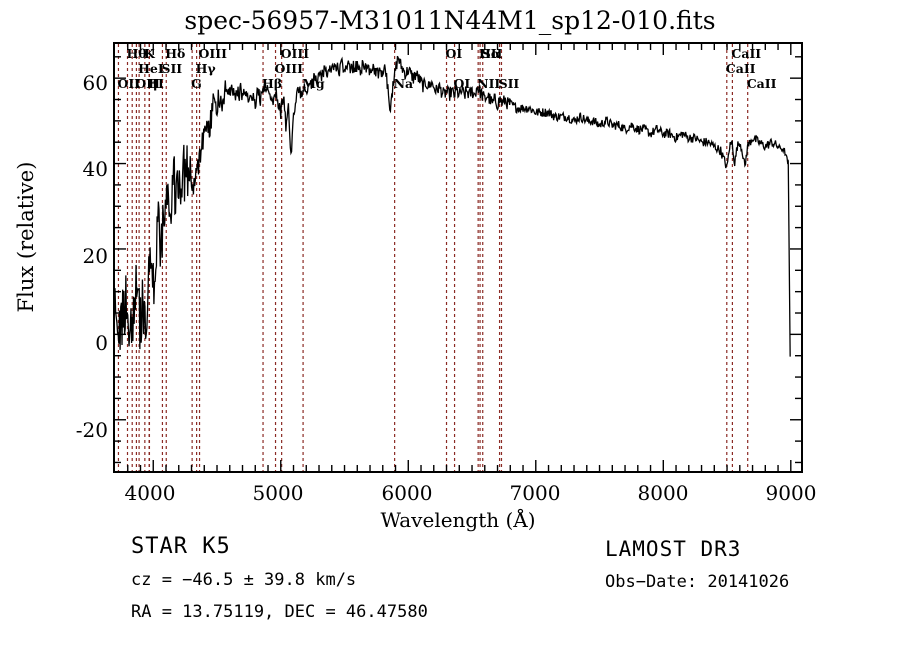 The height and width of the screenshot is (649, 900). Describe the element at coordinates (95, 256) in the screenshot. I see `y-tick-20: 20` at that location.